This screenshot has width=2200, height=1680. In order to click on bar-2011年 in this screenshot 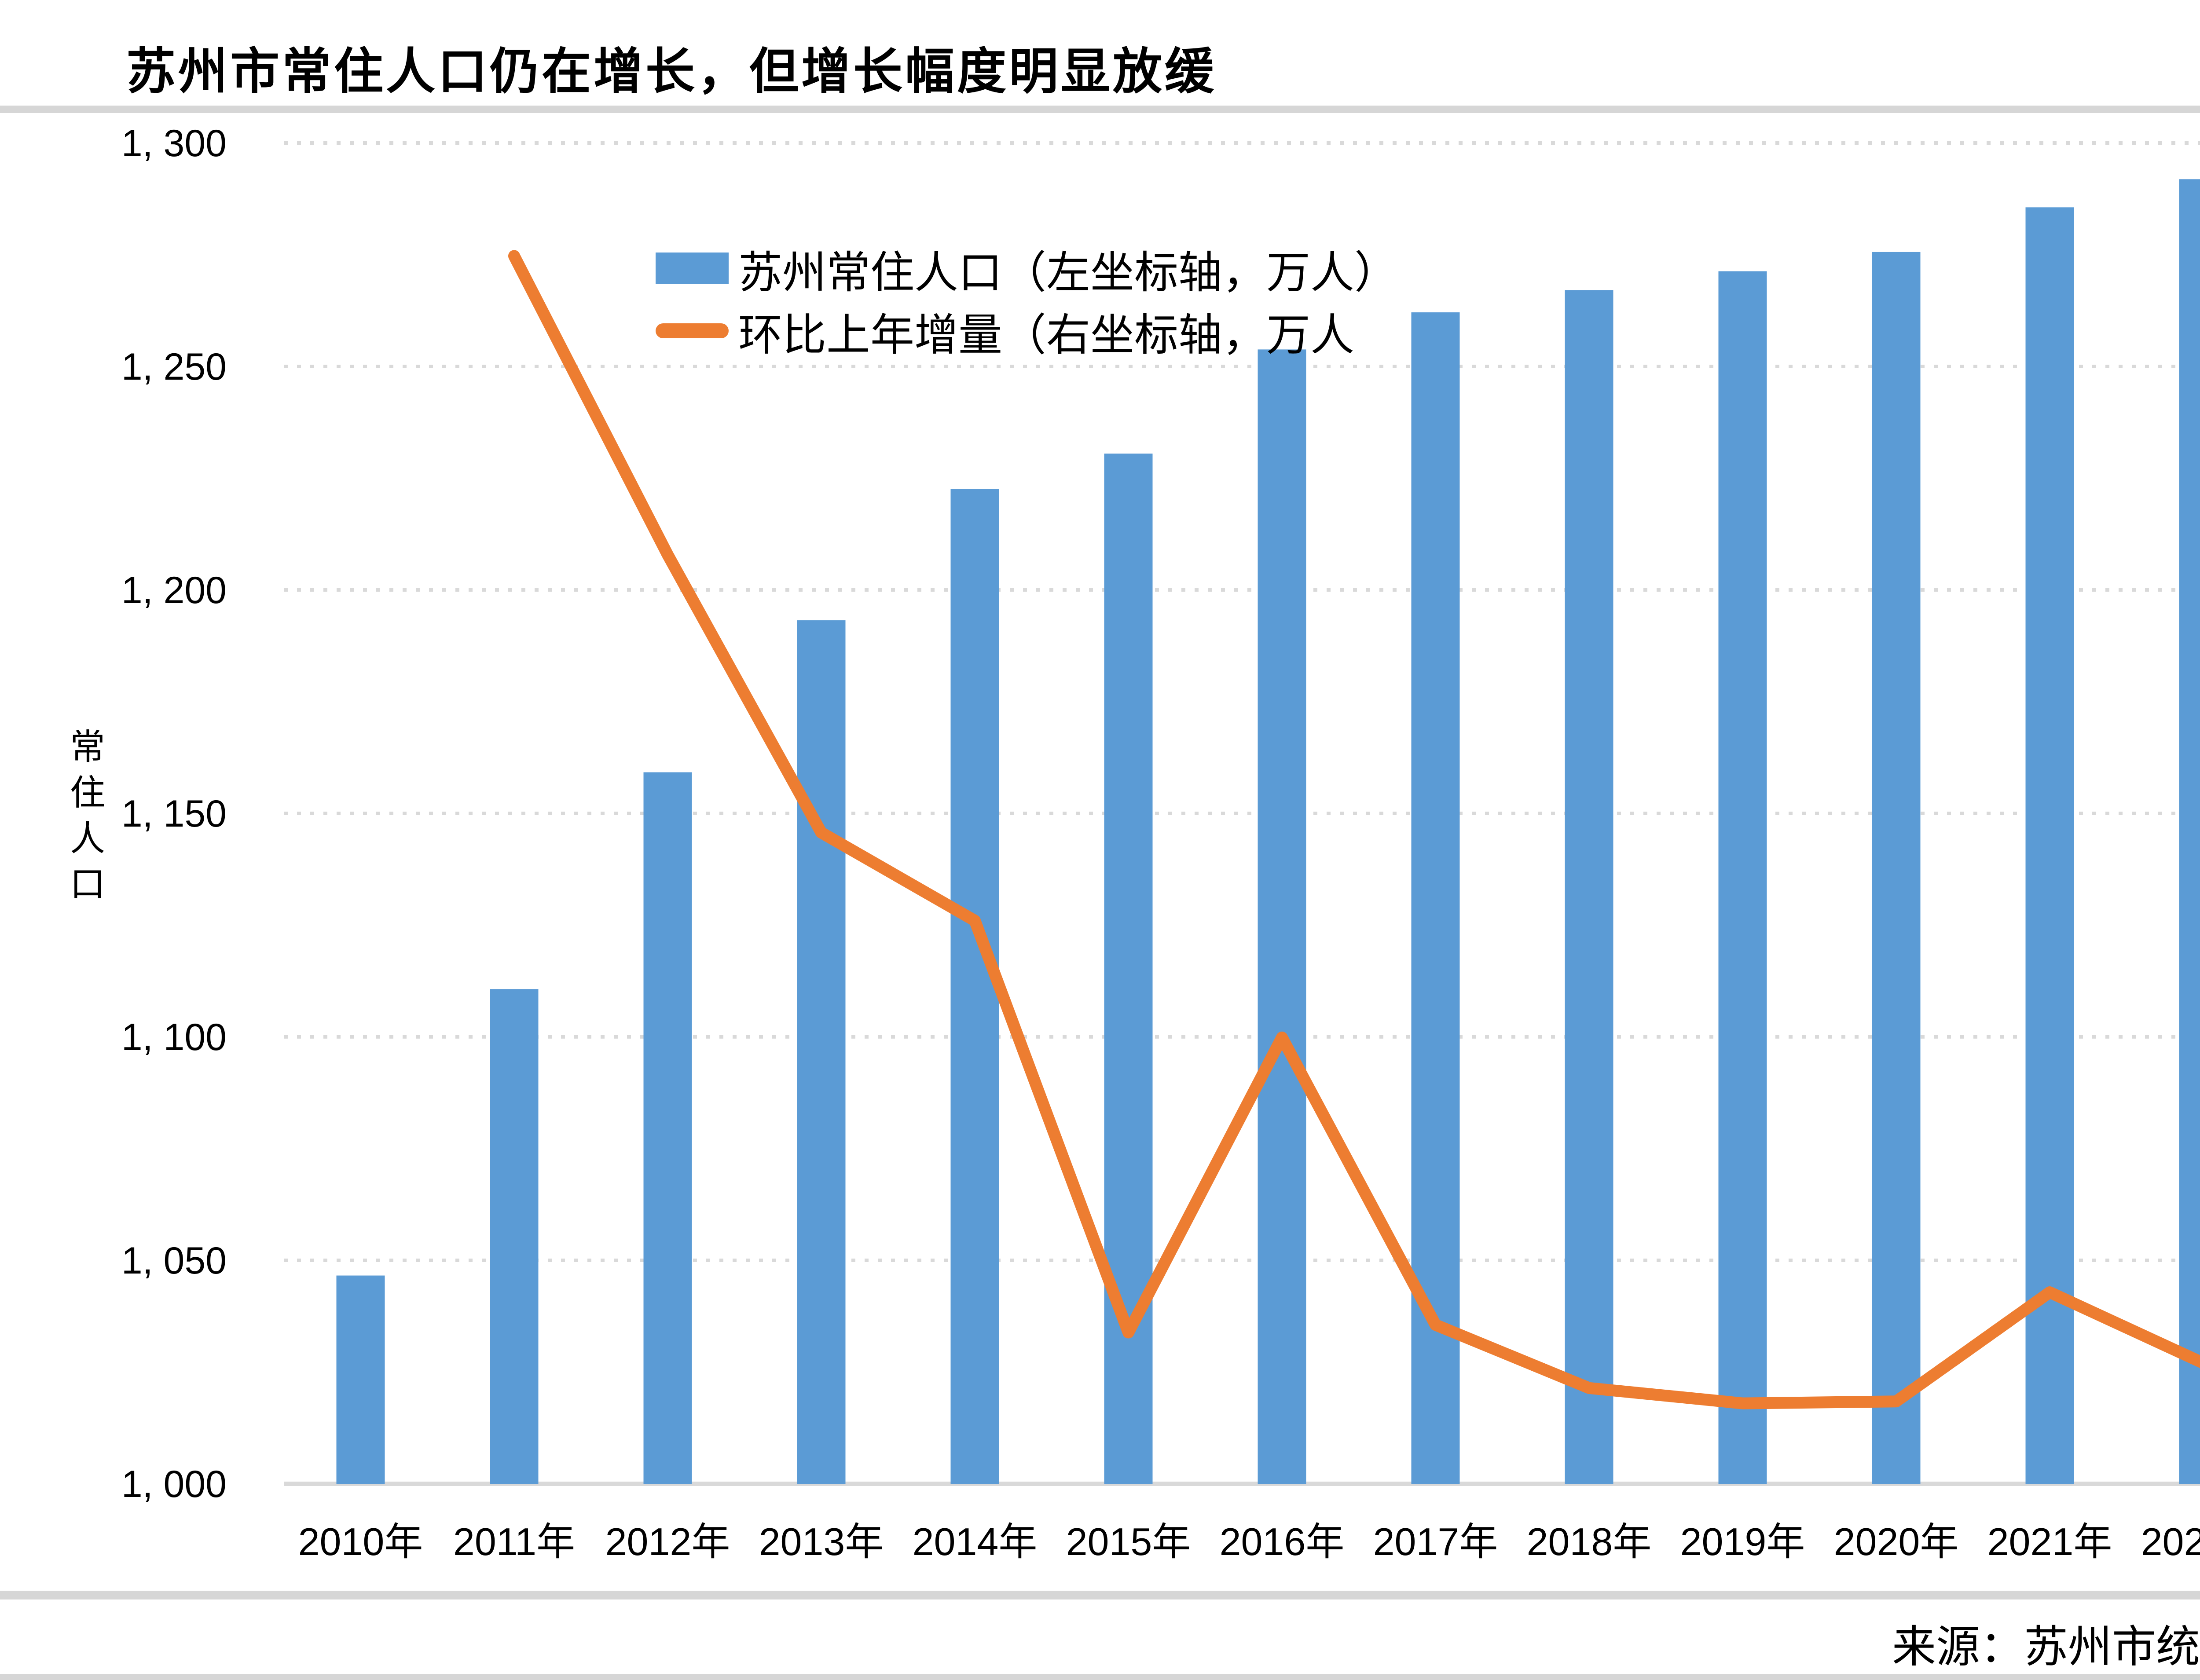, I will do `click(515, 1236)`.